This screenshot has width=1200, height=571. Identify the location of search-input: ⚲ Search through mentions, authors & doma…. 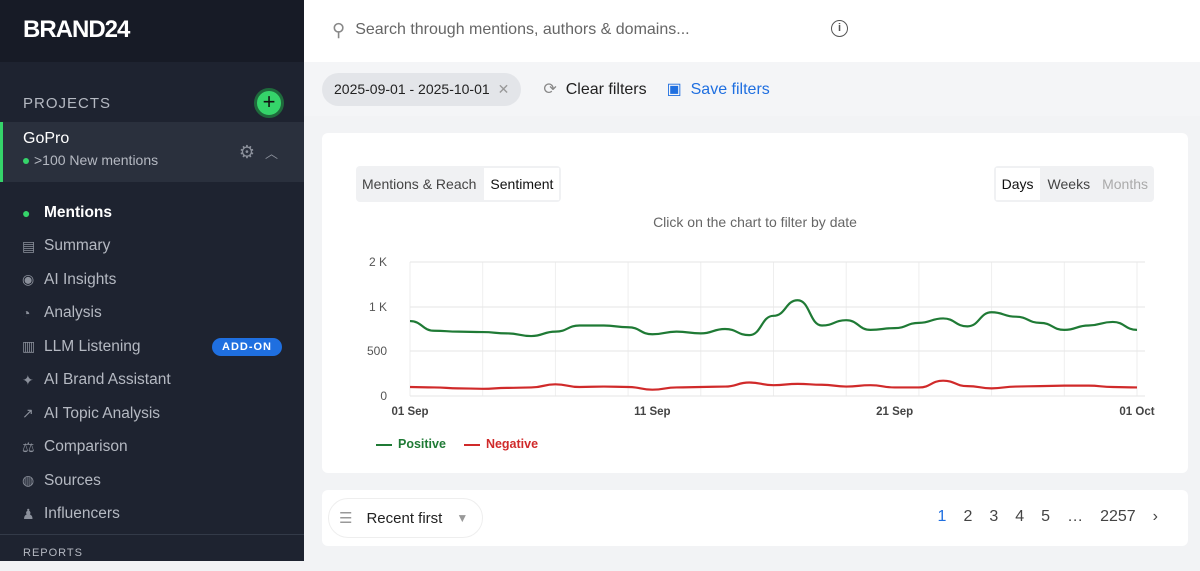
(574, 30).